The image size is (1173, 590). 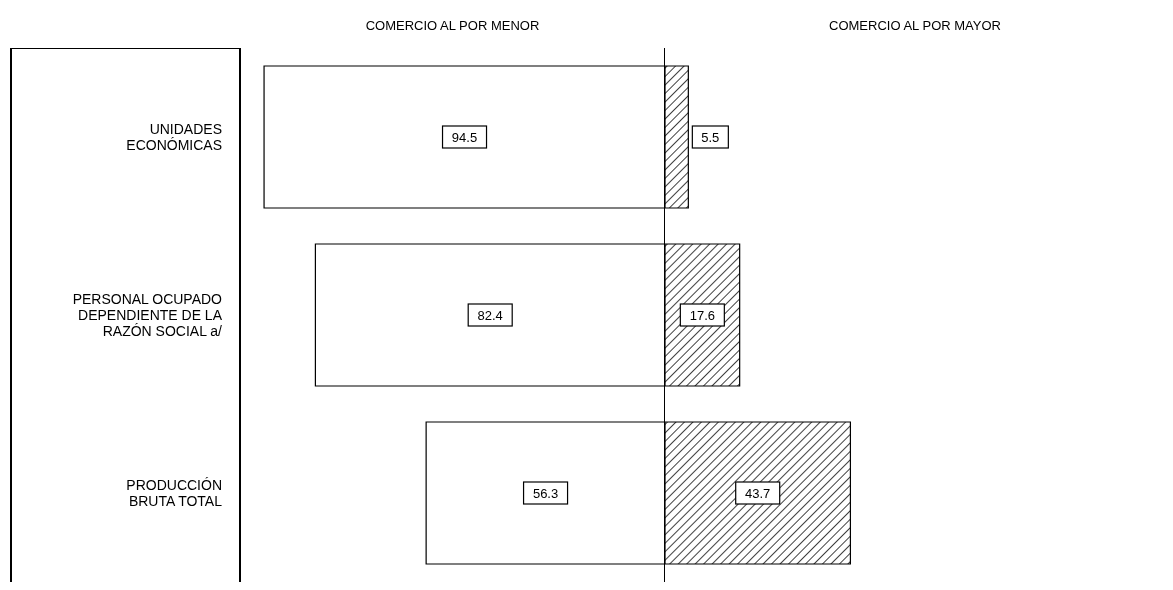 What do you see at coordinates (147, 315) in the screenshot?
I see `y-tick-label: PERSONAL OCUPADO DEPENDIENTE DE LA RAZÓN SOCIAL a/` at bounding box center [147, 315].